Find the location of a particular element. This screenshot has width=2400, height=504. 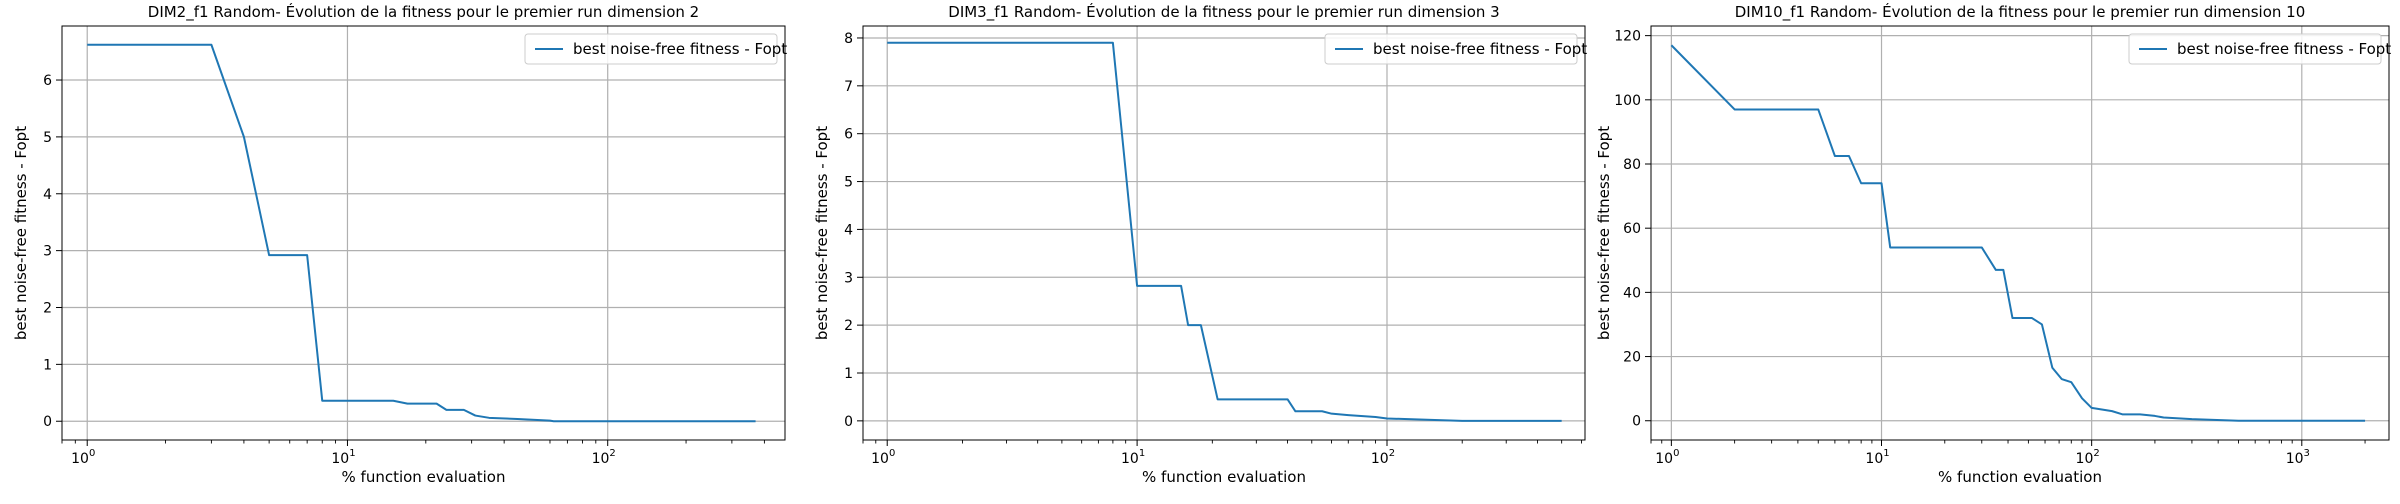

y-tick-label: 7 is located at coordinates (848, 87).